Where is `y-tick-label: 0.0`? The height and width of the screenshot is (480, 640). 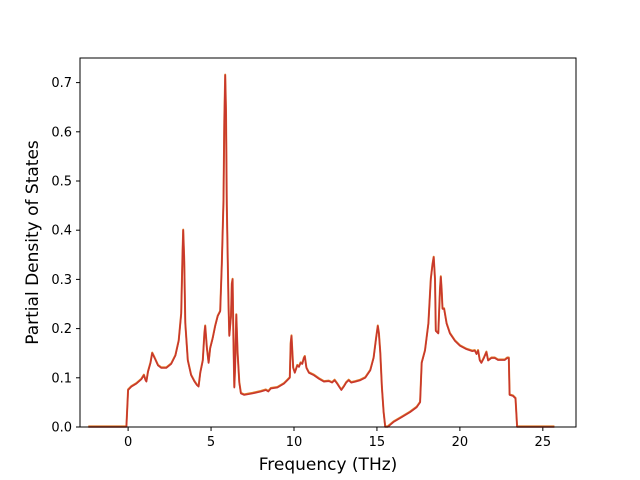
y-tick-label: 0.0 is located at coordinates (61, 428).